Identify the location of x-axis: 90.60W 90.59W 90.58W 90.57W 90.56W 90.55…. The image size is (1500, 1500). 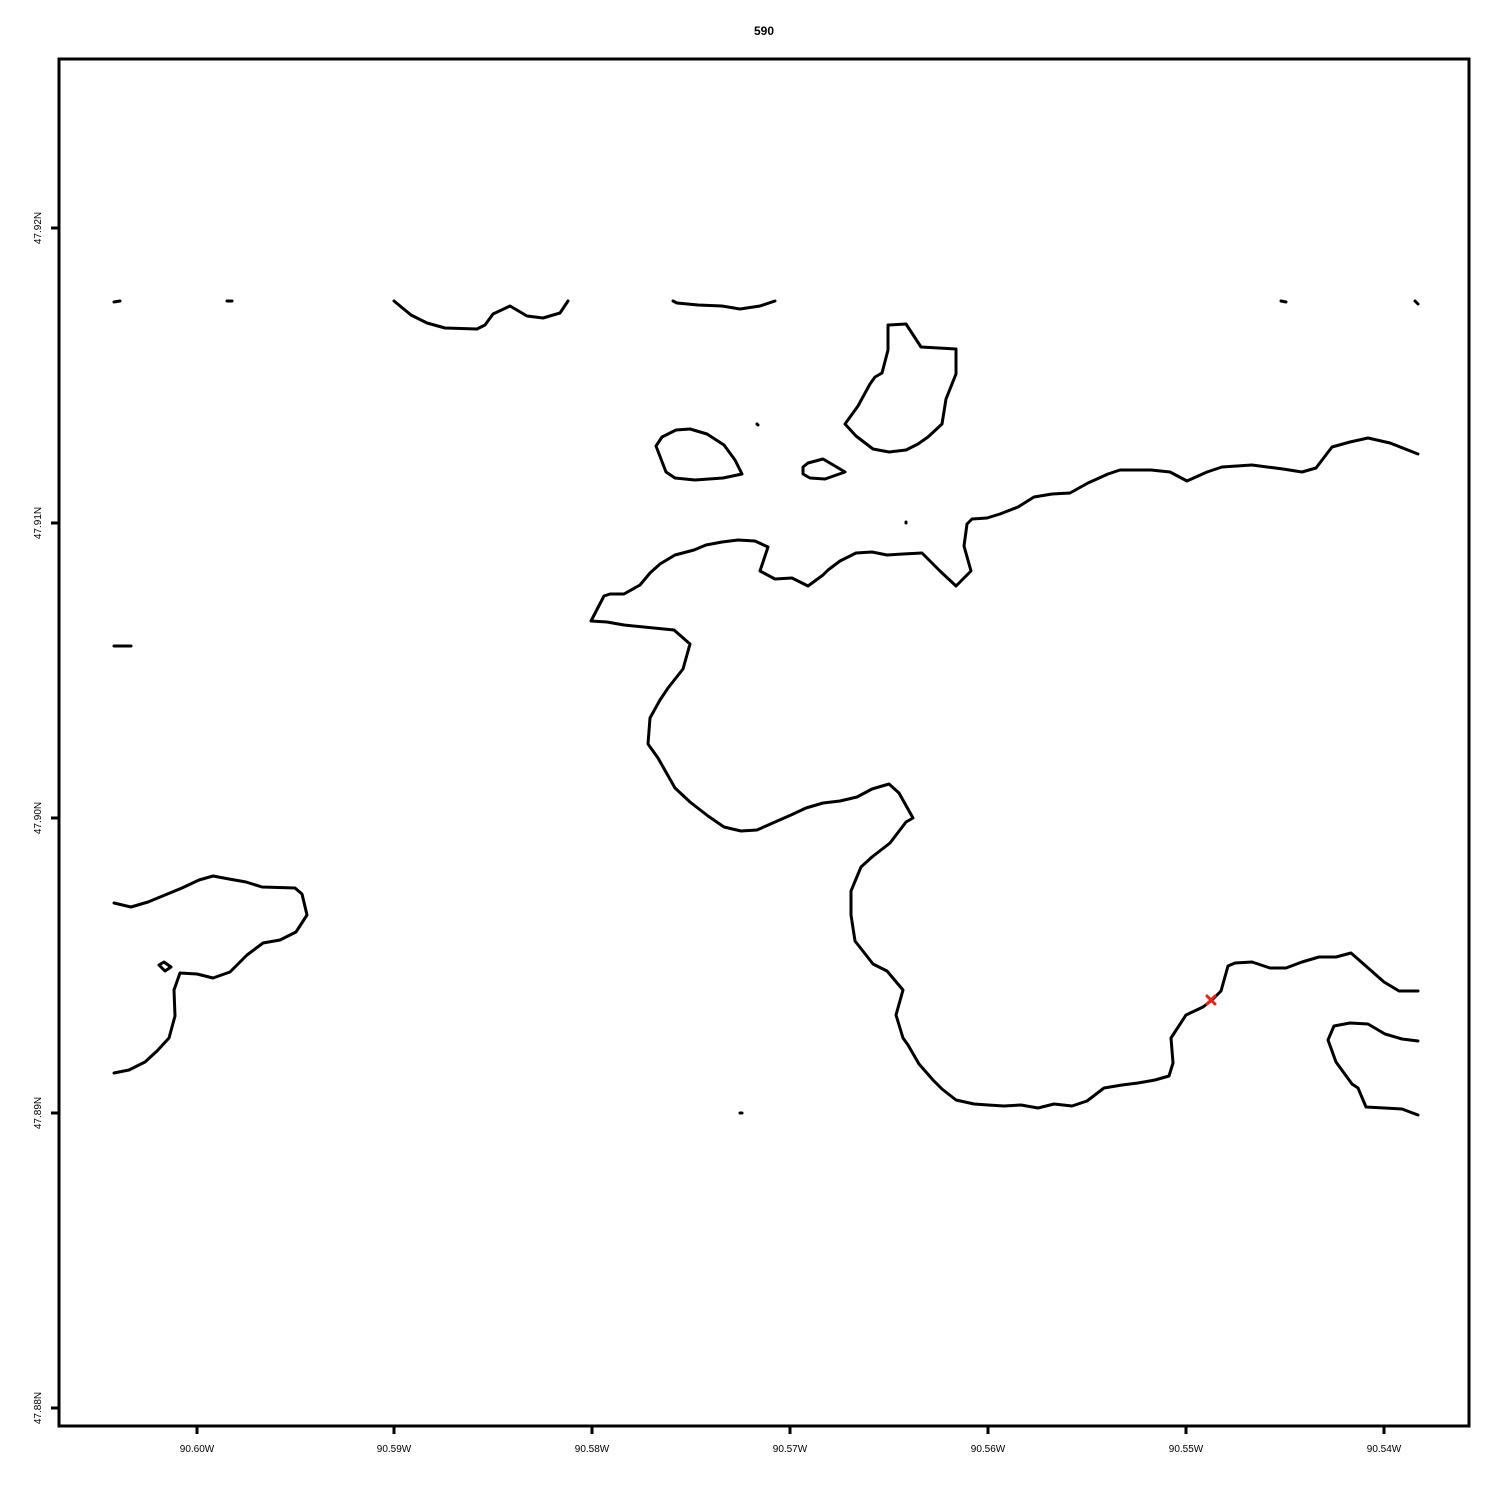
(791, 1440).